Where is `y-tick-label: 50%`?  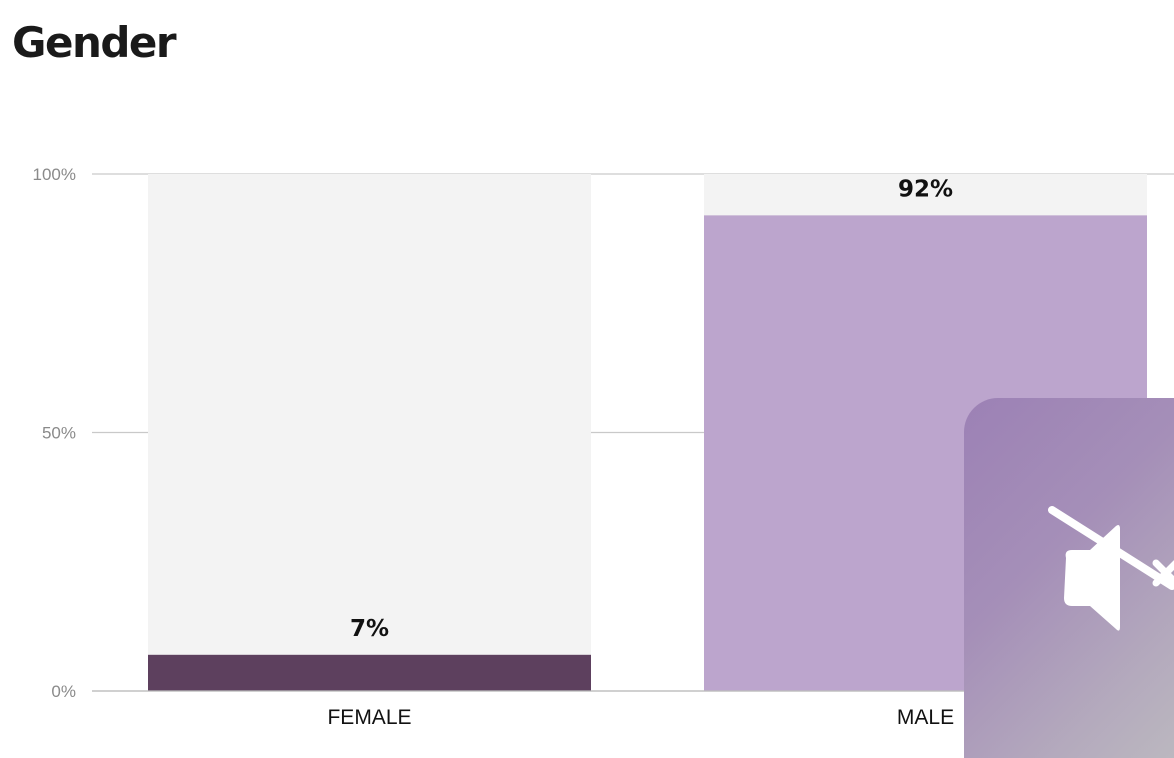 y-tick-label: 50% is located at coordinates (59, 433).